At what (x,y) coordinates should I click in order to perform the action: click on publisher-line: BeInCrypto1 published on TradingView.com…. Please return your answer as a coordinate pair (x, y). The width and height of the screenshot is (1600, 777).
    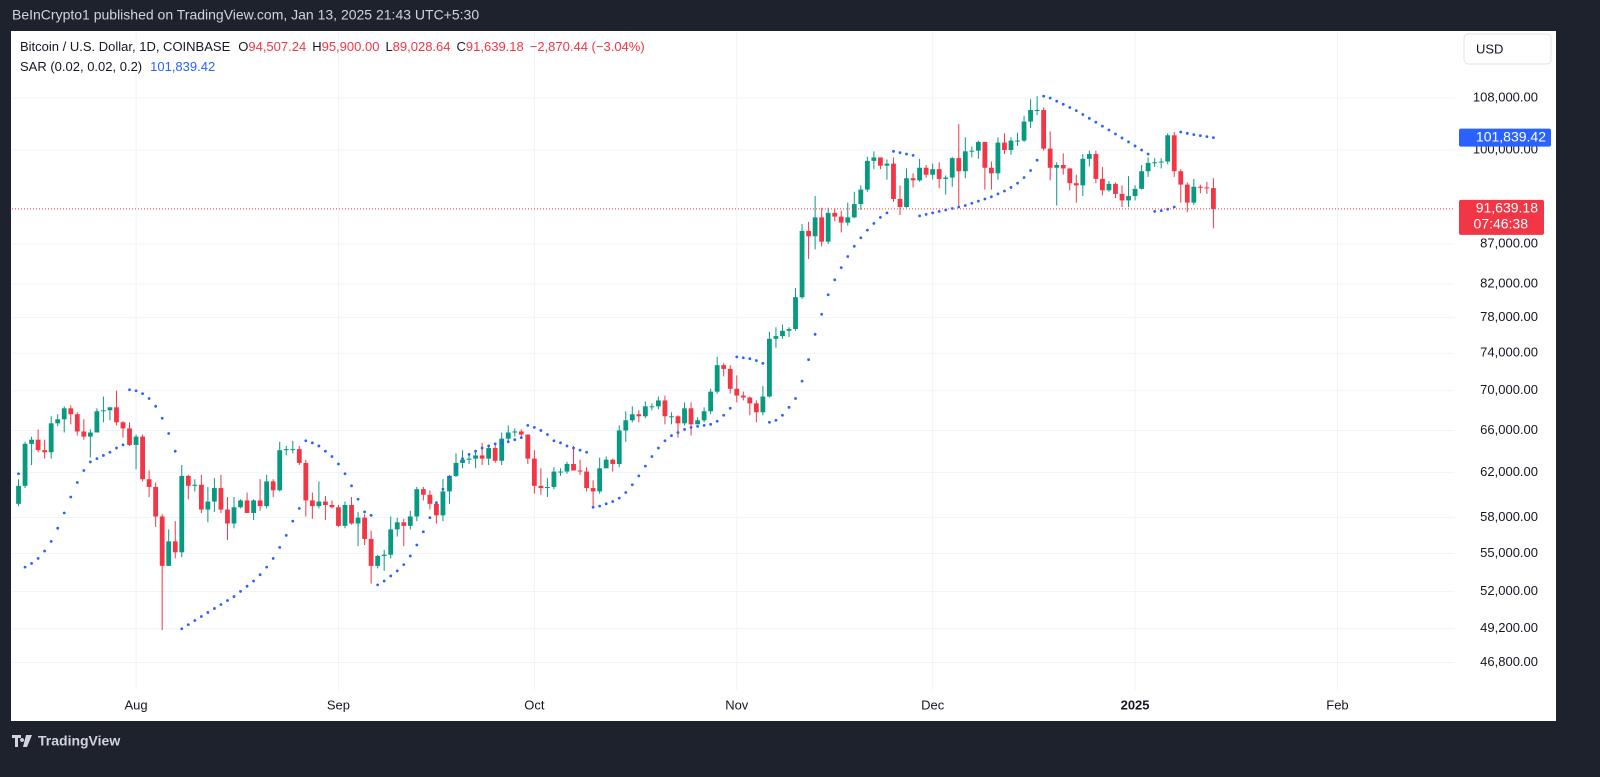
    Looking at the image, I should click on (245, 15).